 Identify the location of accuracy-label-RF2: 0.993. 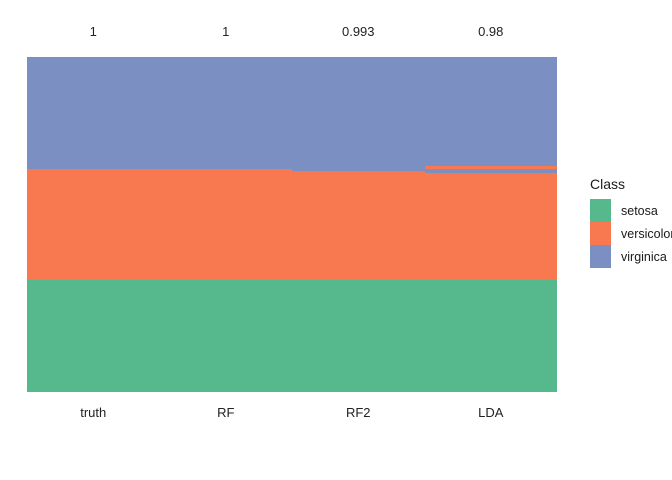
(358, 31).